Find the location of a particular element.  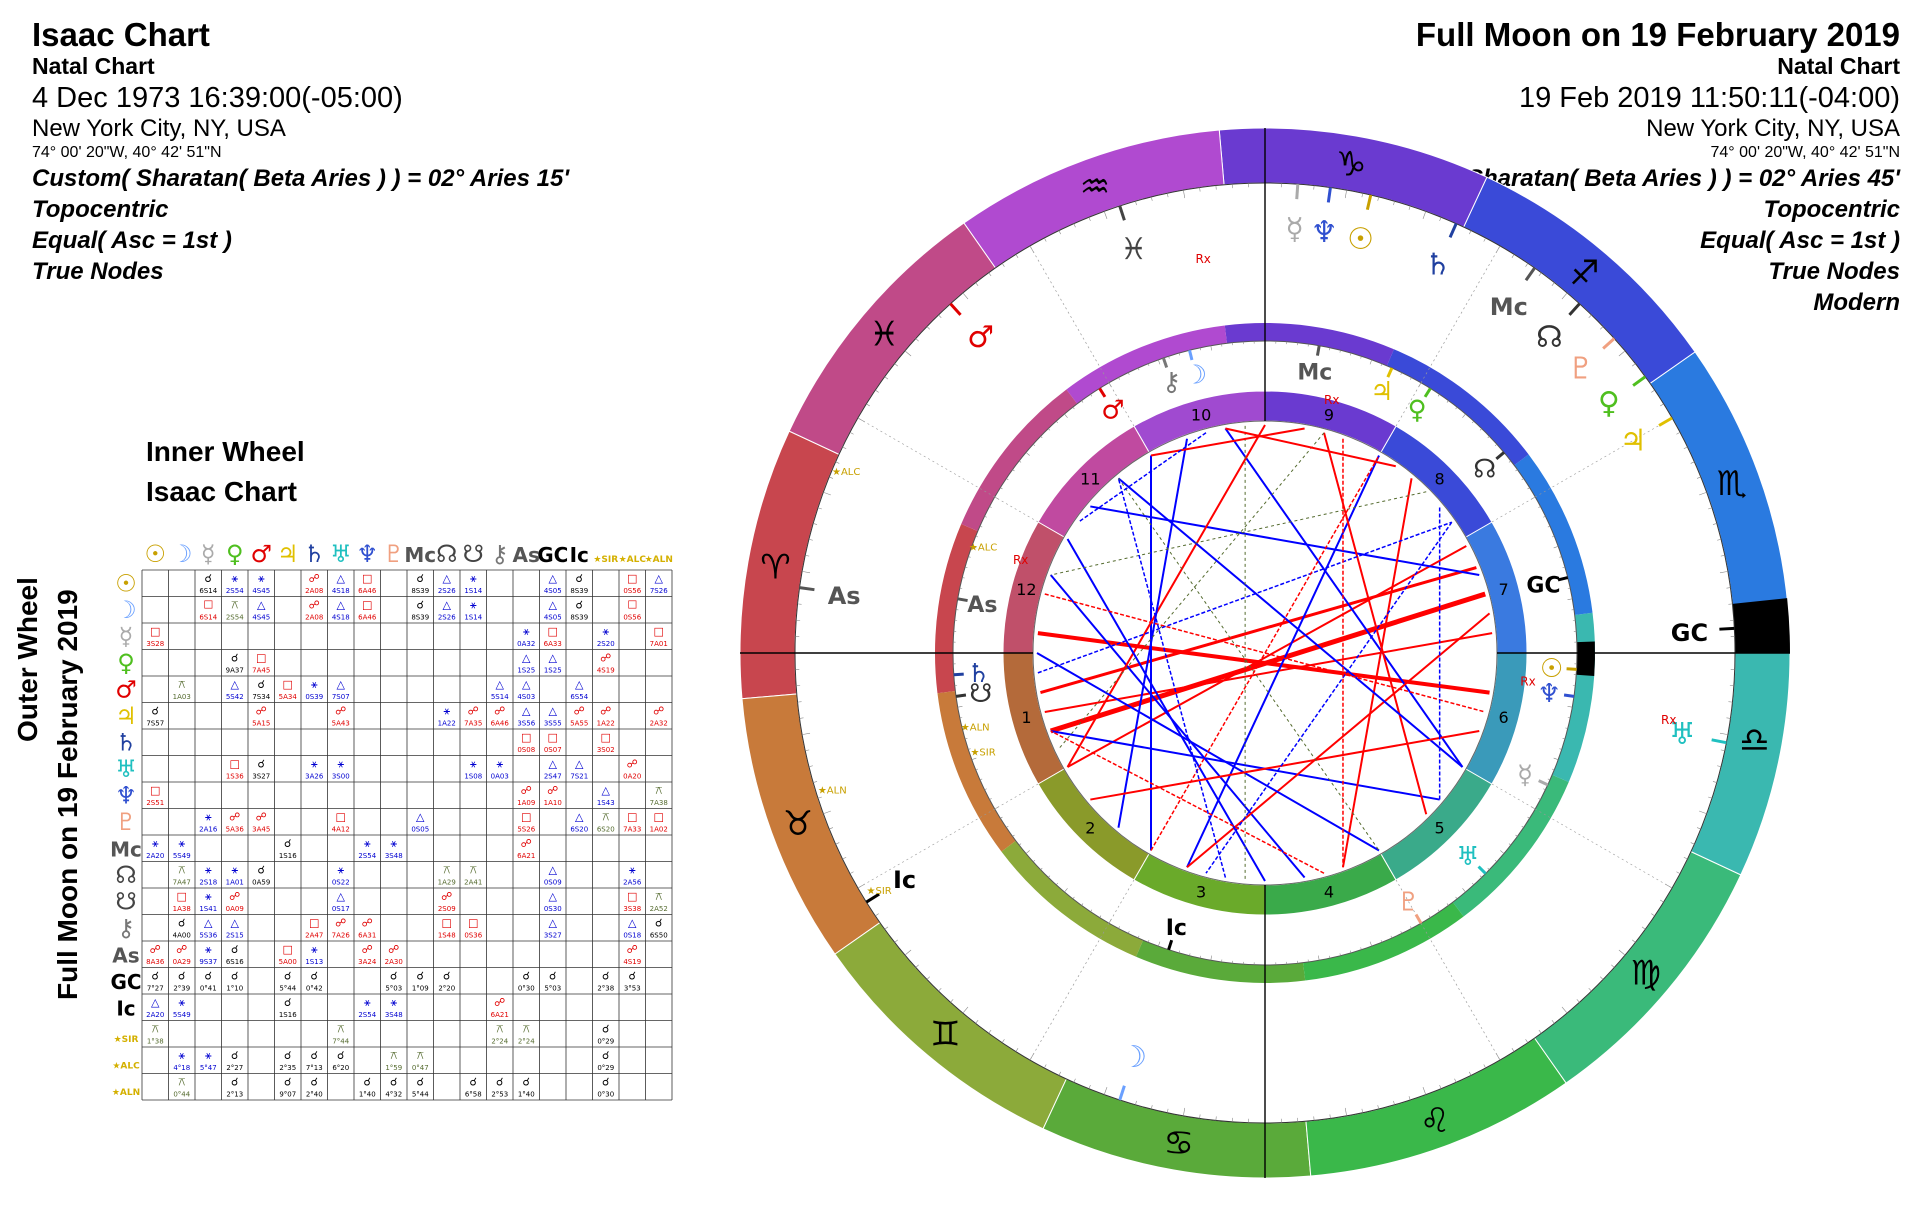

aspect-orb: 0A03 is located at coordinates (500, 777).